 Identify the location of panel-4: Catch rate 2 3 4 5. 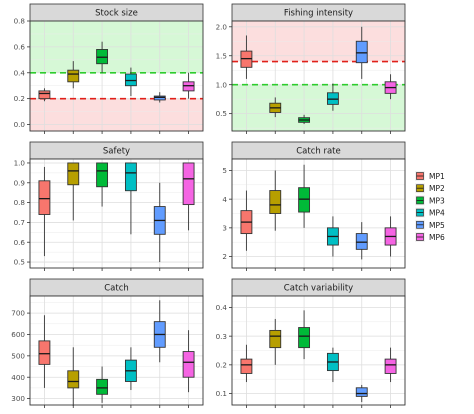
(314, 206).